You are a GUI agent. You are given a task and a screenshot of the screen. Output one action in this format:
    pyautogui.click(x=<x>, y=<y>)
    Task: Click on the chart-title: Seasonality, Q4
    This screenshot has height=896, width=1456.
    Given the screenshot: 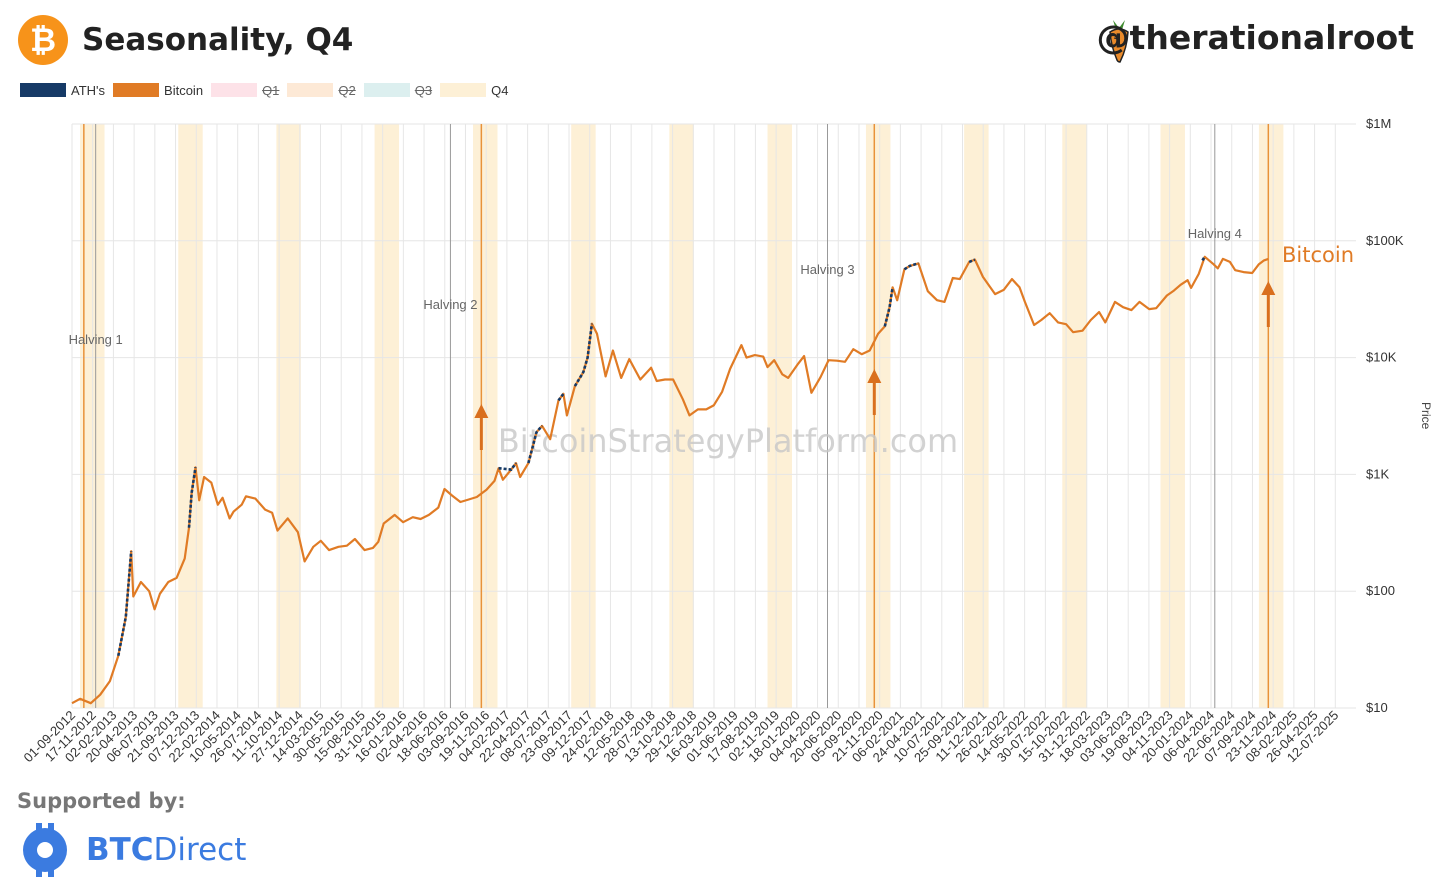 What is the action you would take?
    pyautogui.click(x=218, y=40)
    